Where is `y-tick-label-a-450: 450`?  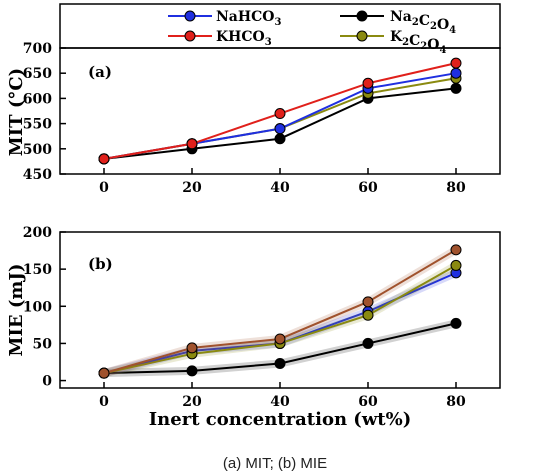 y-tick-label-a-450: 450 is located at coordinates (37, 175).